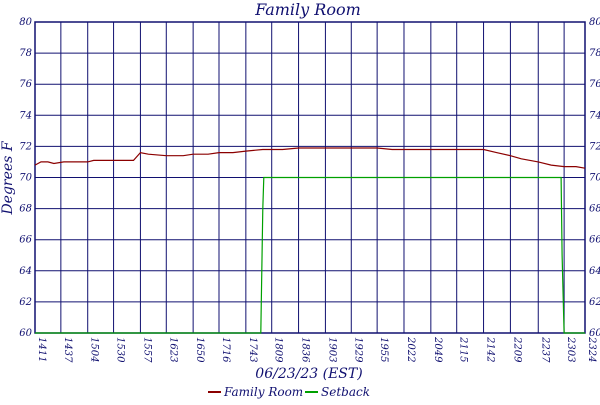 The height and width of the screenshot is (405, 600). I want to click on x-tick-label: 1504, so click(94, 349).